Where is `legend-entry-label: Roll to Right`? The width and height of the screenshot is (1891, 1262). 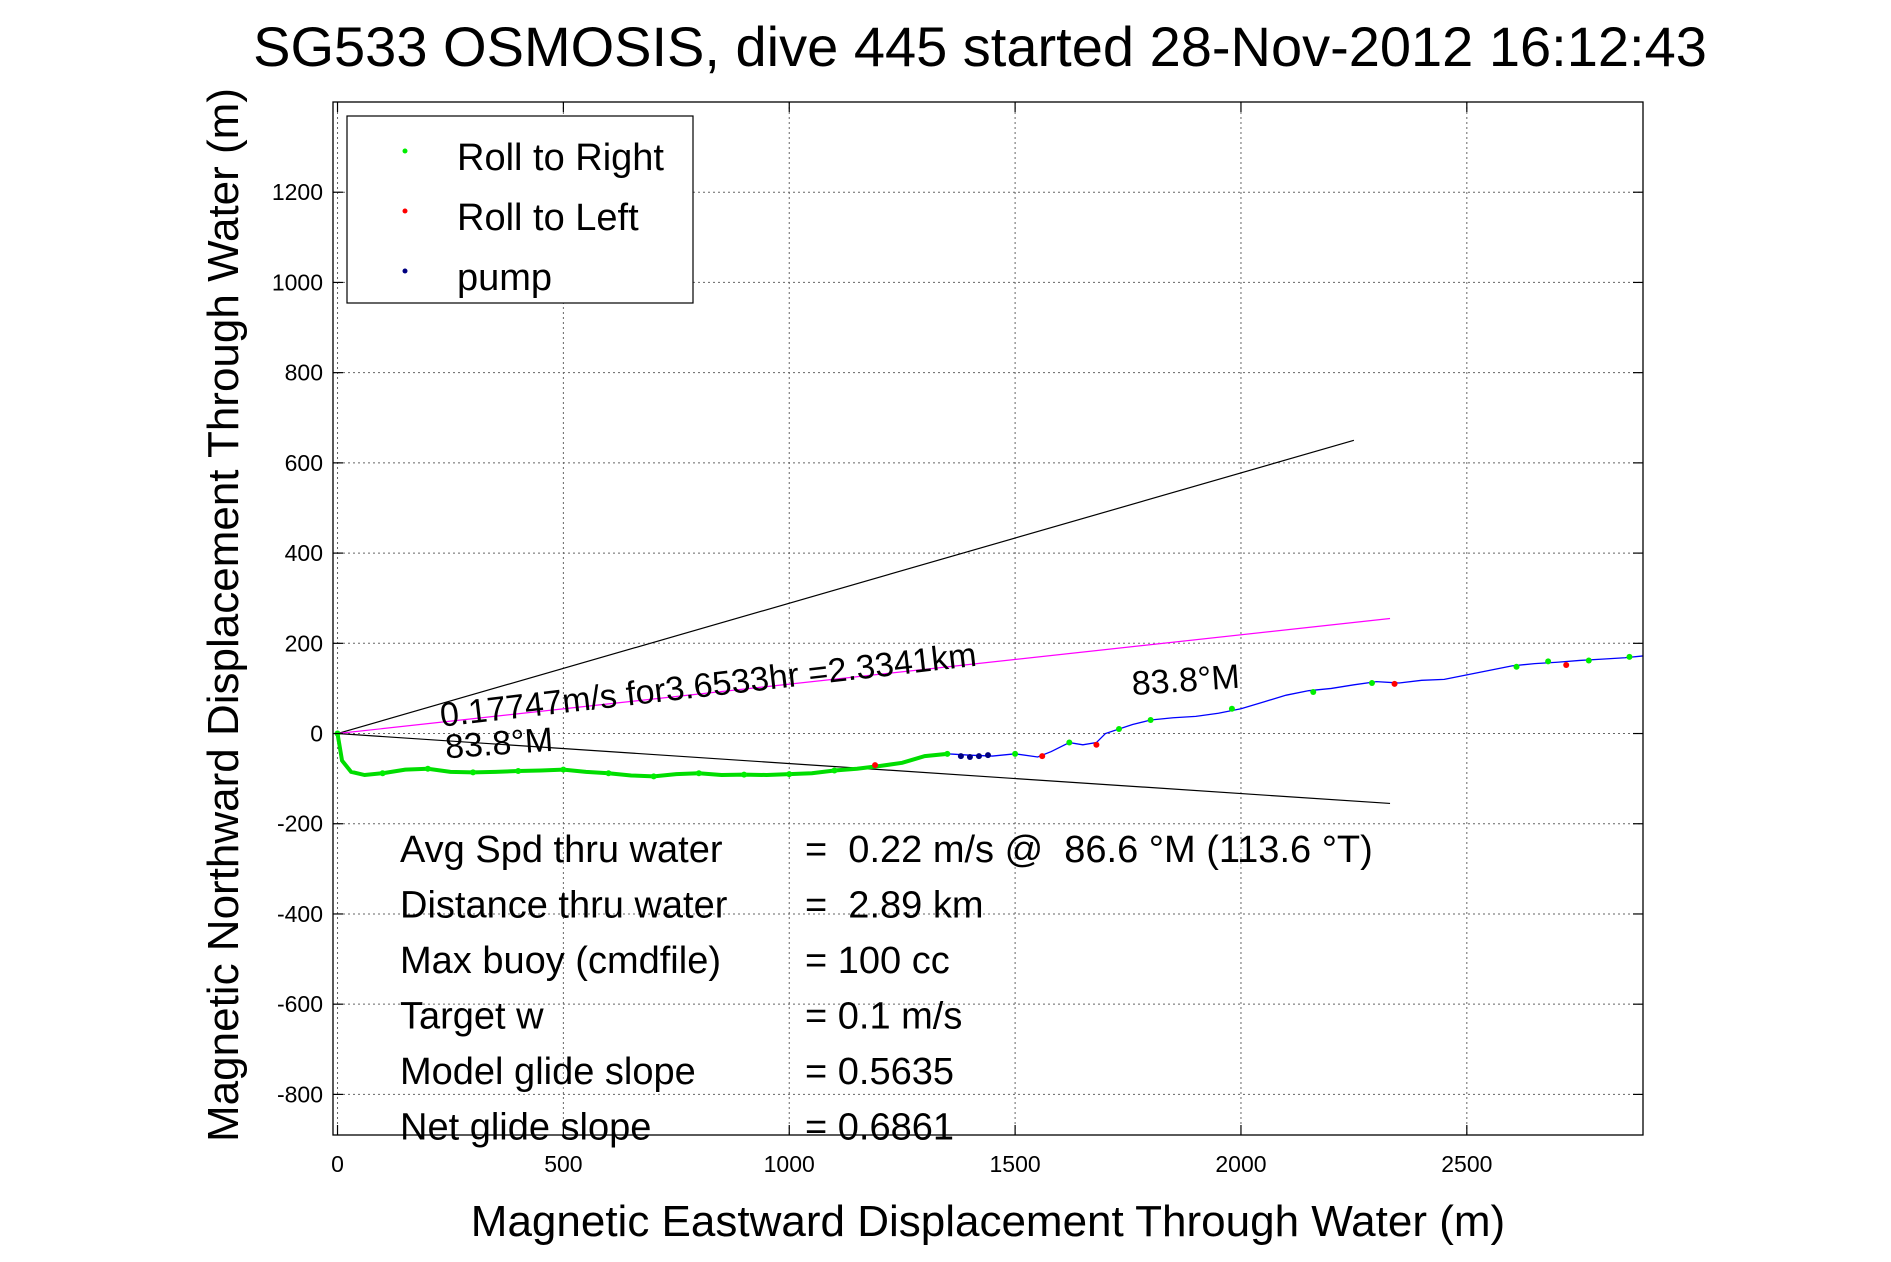 legend-entry-label: Roll to Right is located at coordinates (560, 158).